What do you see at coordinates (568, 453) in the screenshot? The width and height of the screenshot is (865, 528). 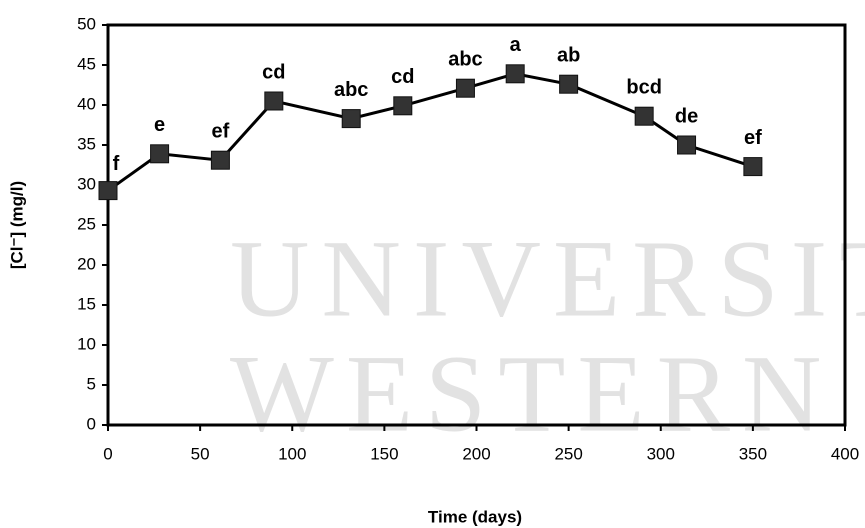 I see `x-tick-label: 250` at bounding box center [568, 453].